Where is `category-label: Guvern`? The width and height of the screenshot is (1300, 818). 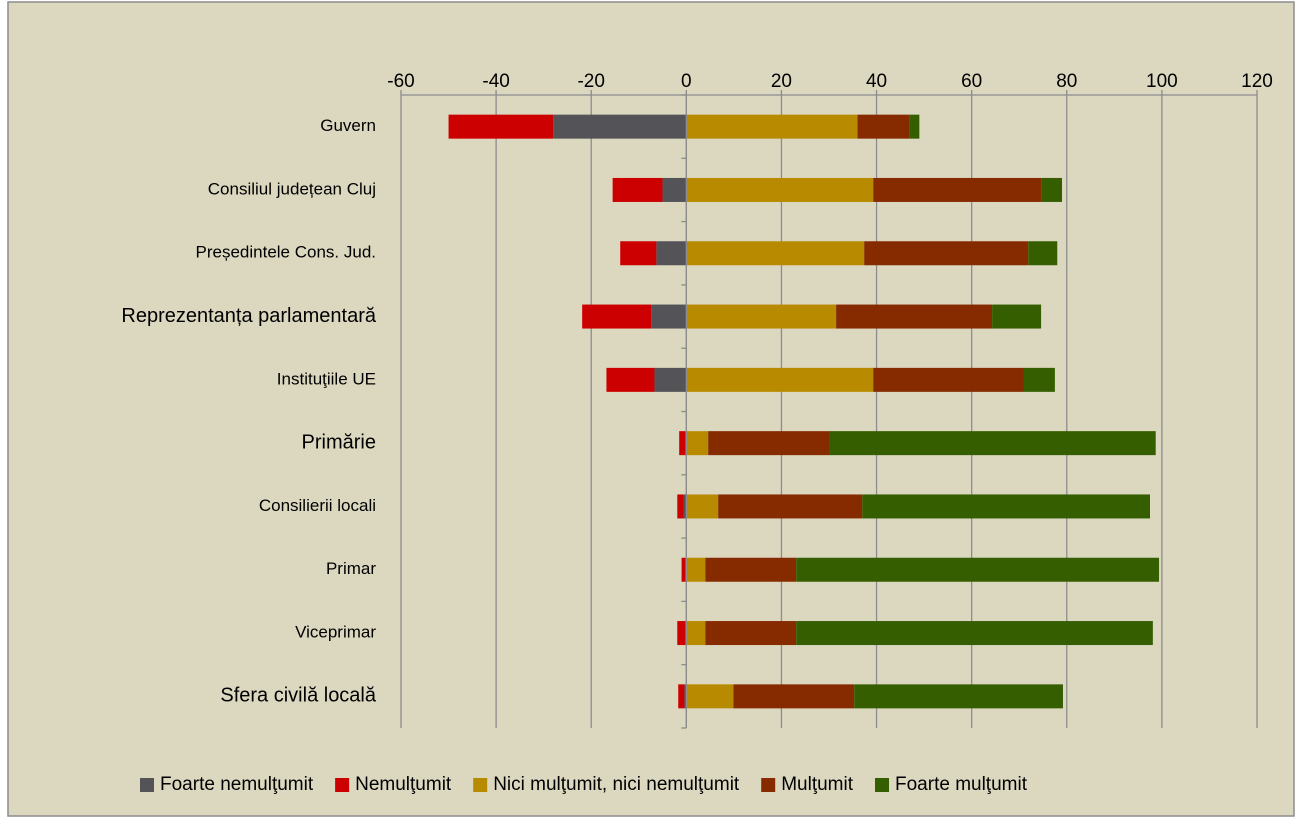 category-label: Guvern is located at coordinates (348, 125).